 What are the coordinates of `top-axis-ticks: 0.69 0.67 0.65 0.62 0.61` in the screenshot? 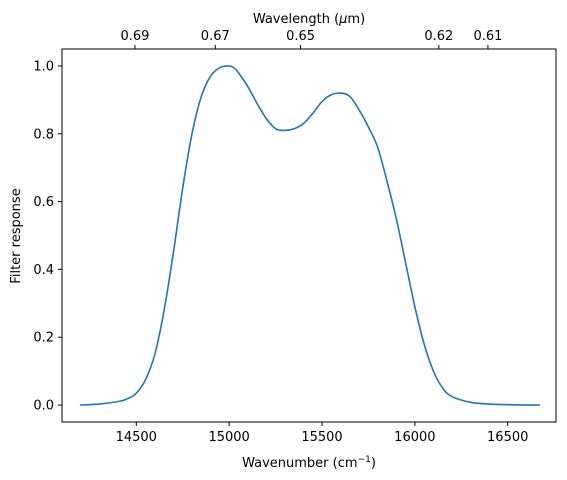 It's located at (311, 39).